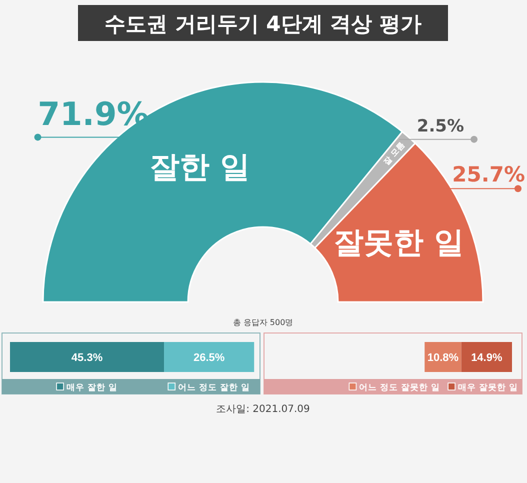  I want to click on slice-label: 잘 모름, so click(394, 153).